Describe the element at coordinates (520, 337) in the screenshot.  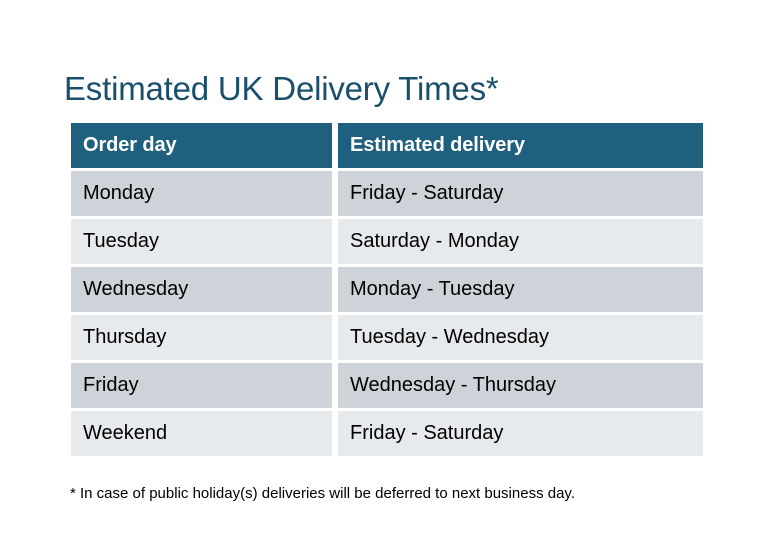
I see `cell-estimated-delivery: Tuesday - Wednesday` at that location.